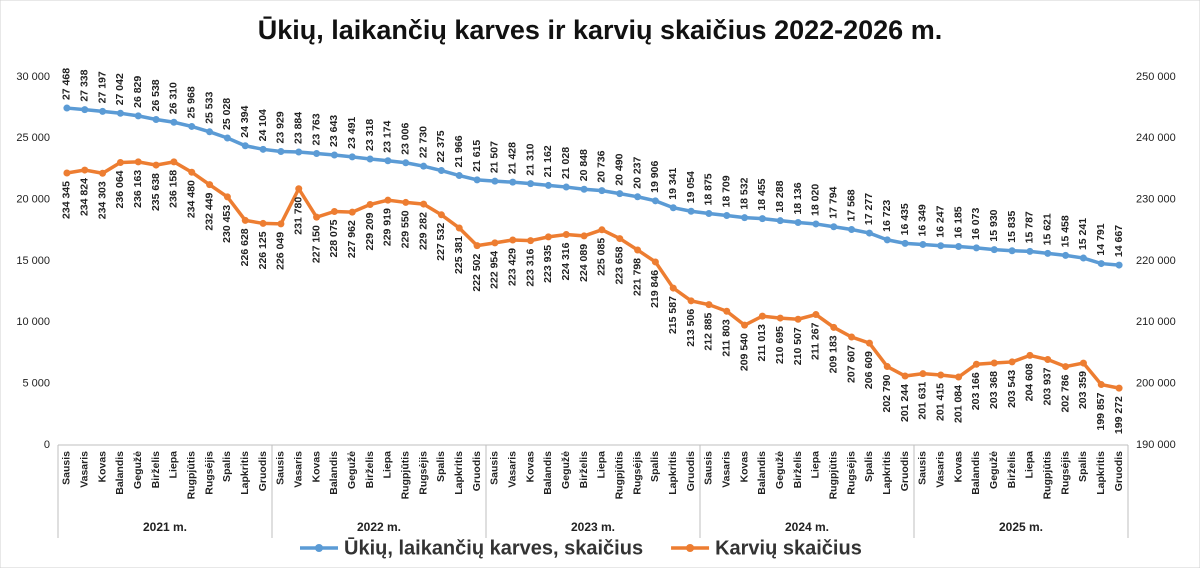 The width and height of the screenshot is (1200, 568). I want to click on value-label: 18 288, so click(780, 196).